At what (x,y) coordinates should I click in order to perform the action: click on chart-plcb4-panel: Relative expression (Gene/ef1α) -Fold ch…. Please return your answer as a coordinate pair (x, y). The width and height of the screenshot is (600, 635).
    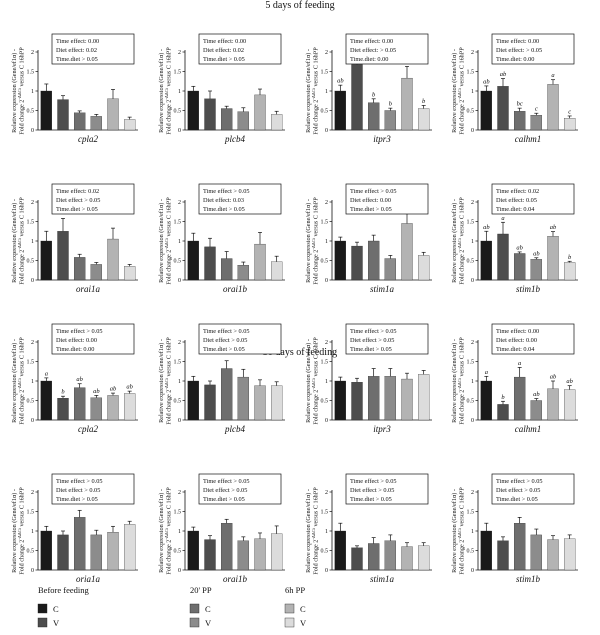
    Looking at the image, I should click on (221, 88).